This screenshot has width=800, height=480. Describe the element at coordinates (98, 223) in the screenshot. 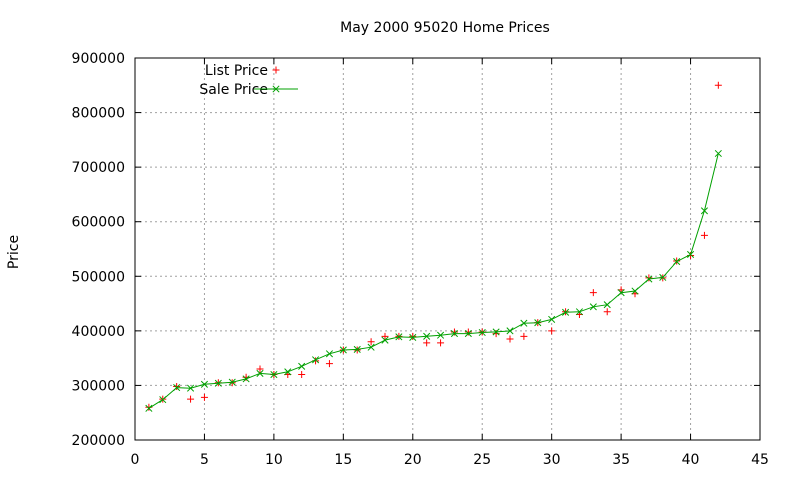

I see `y-tick-label: 600000` at that location.